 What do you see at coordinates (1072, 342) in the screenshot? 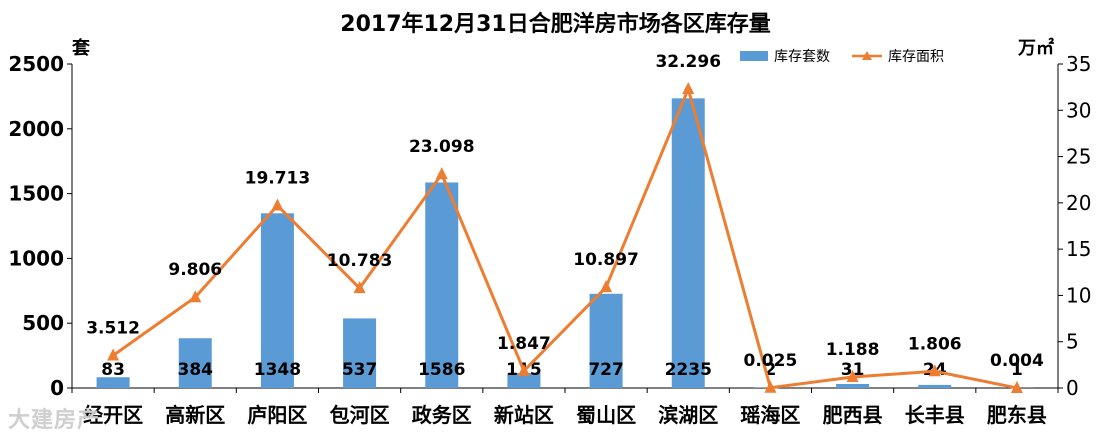
I see `right-tick-label: 5` at bounding box center [1072, 342].